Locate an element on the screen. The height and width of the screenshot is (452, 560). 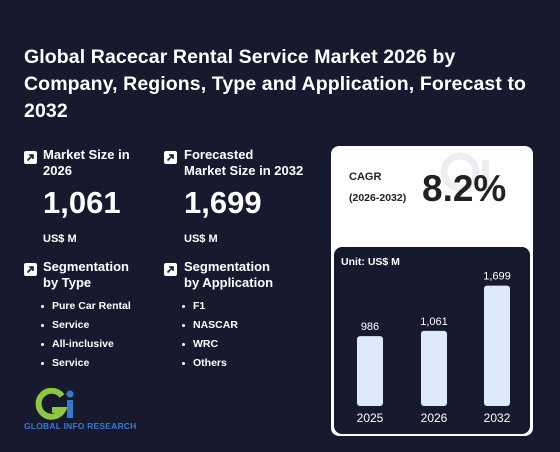
list-item: NASCAR is located at coordinates (209, 325).